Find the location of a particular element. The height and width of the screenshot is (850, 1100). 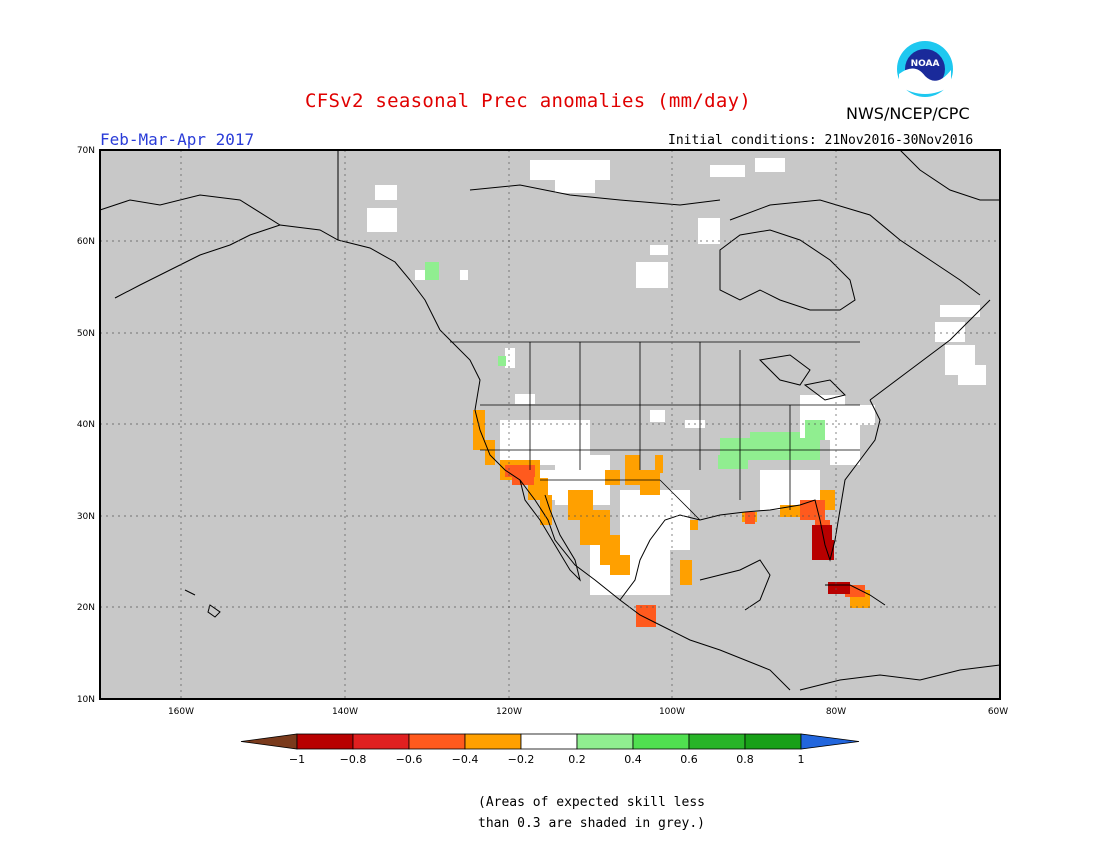

agency-label: NWS/NCEP/CPC is located at coordinates (908, 113).